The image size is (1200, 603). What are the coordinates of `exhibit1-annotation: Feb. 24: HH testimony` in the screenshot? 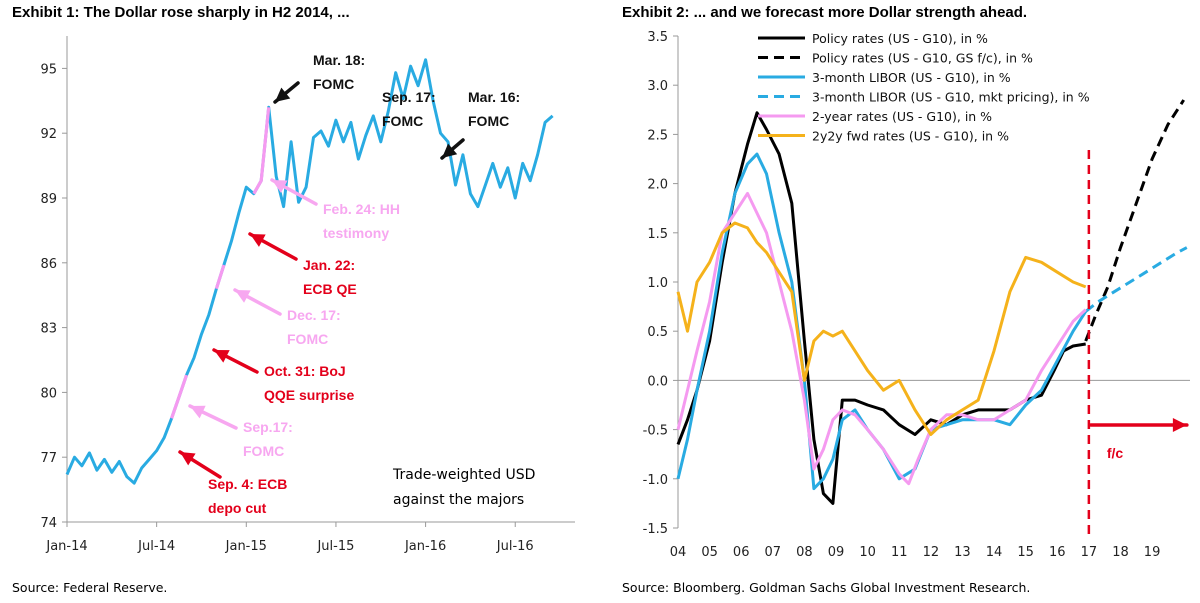 It's located at (361, 221).